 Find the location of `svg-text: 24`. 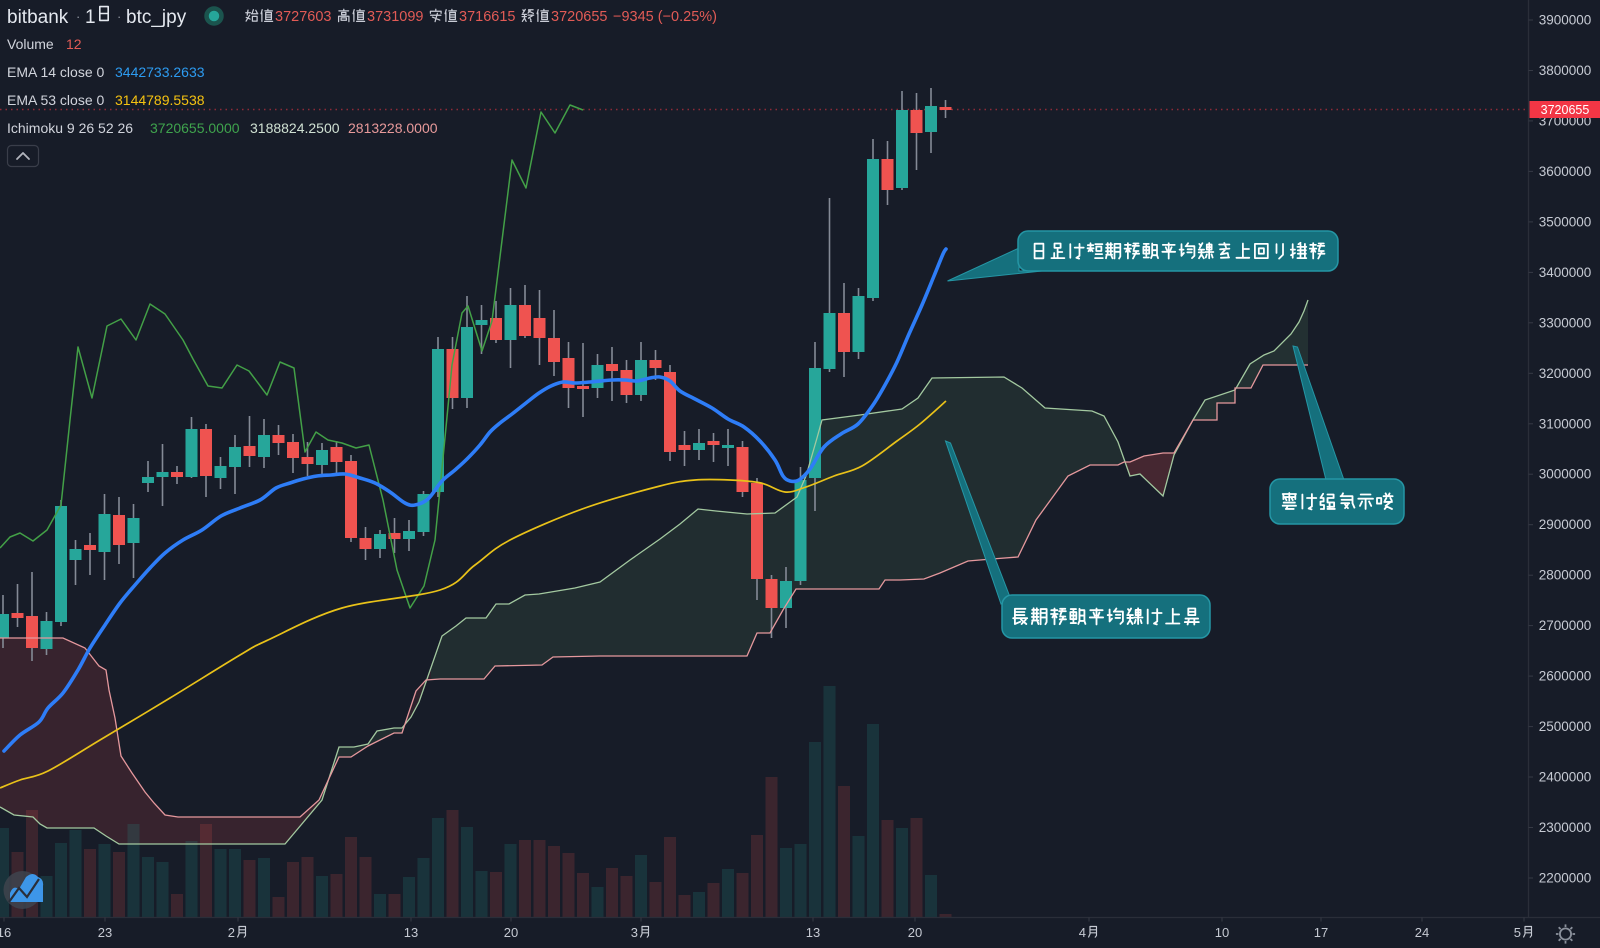

svg-text: 24 is located at coordinates (1422, 932).